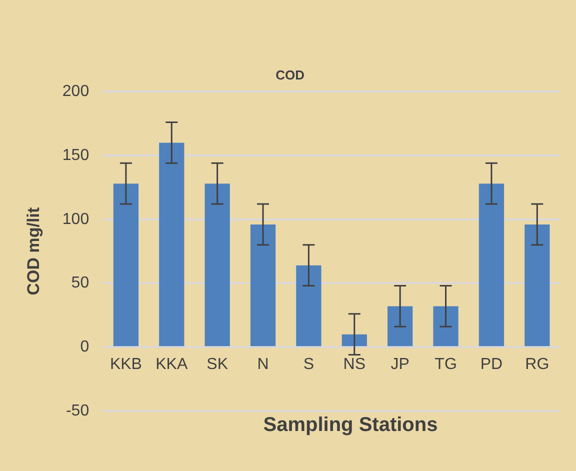  What do you see at coordinates (290, 74) in the screenshot?
I see `chart-title: COD` at bounding box center [290, 74].